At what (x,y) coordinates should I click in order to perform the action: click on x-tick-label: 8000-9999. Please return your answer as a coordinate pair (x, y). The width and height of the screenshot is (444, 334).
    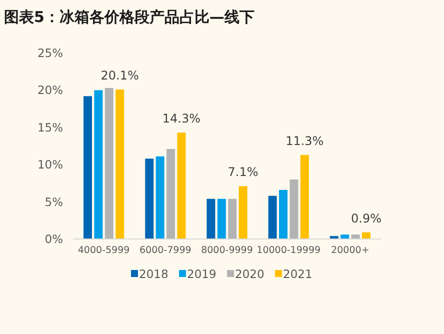
    Looking at the image, I should click on (227, 250).